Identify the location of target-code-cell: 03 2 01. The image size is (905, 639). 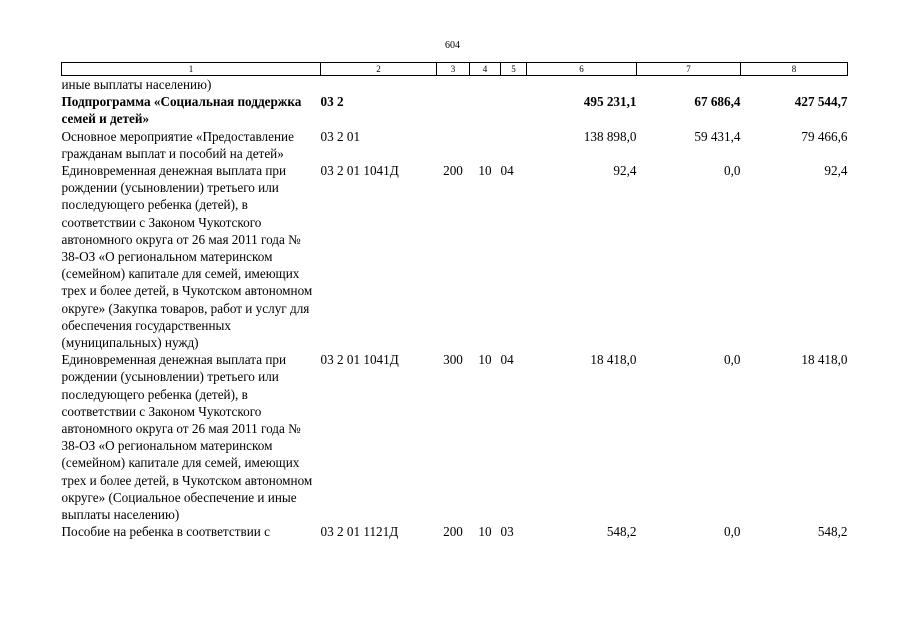
(340, 136).